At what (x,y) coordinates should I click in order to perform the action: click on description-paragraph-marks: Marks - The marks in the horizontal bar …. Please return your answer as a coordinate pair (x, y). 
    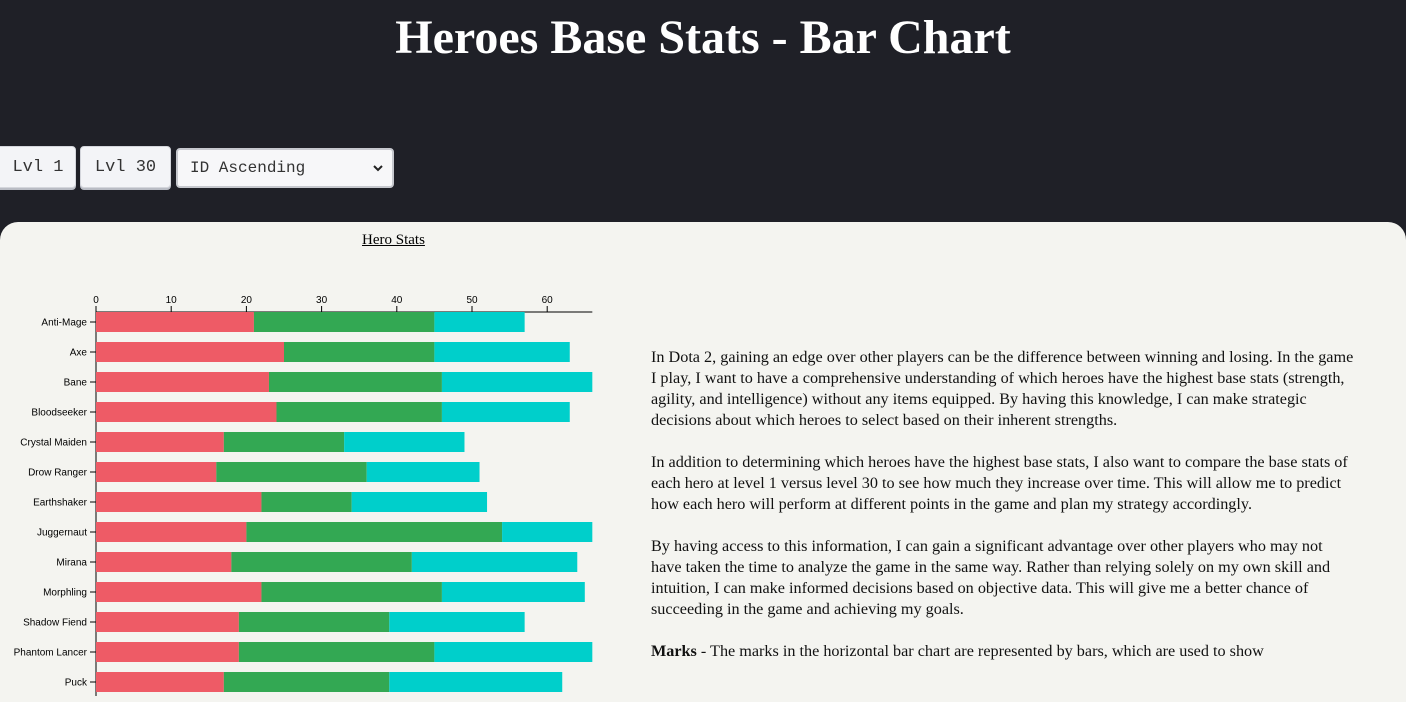
    Looking at the image, I should click on (1004, 651).